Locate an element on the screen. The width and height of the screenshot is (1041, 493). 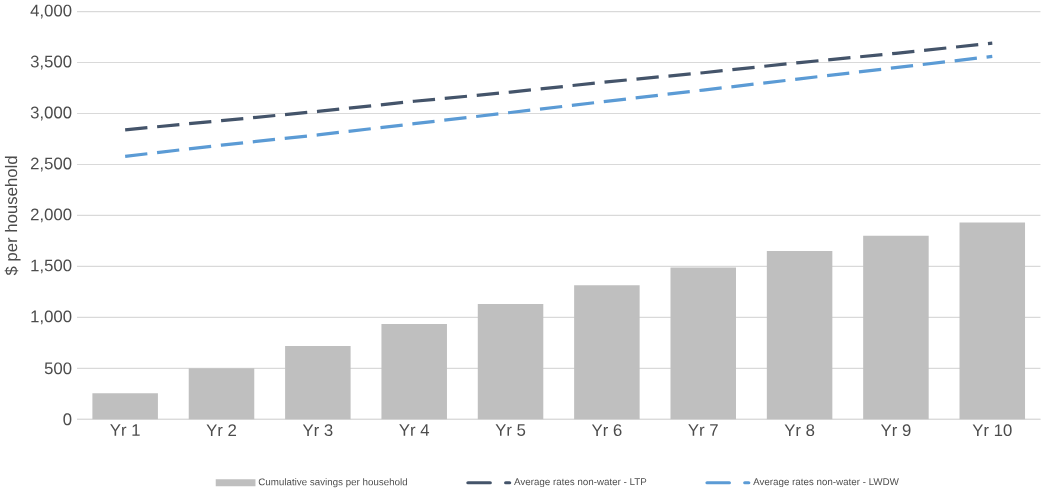
y-tick-label: 0 is located at coordinates (67, 419).